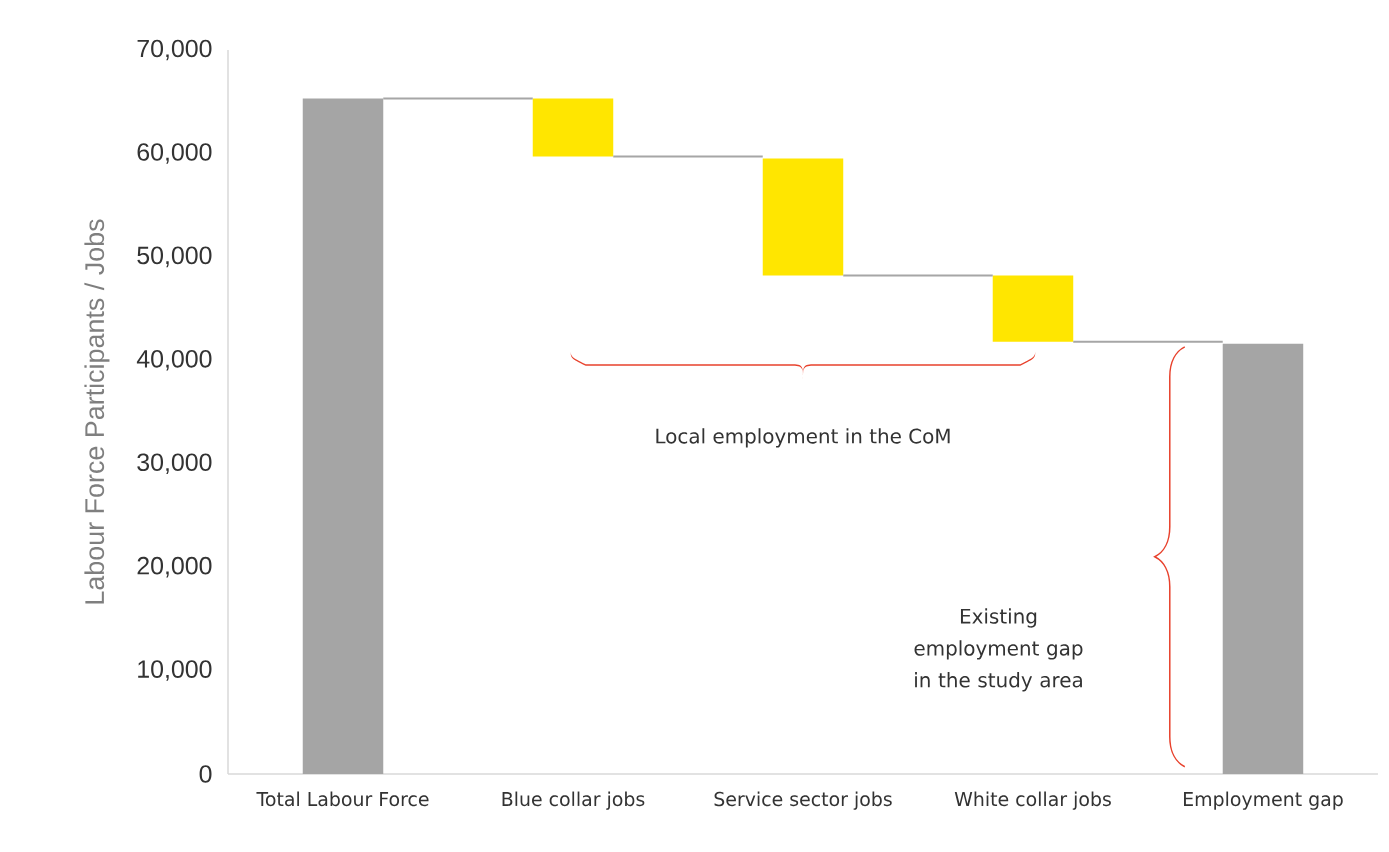  I want to click on x-tick-label: White collar jobs, so click(1032, 800).